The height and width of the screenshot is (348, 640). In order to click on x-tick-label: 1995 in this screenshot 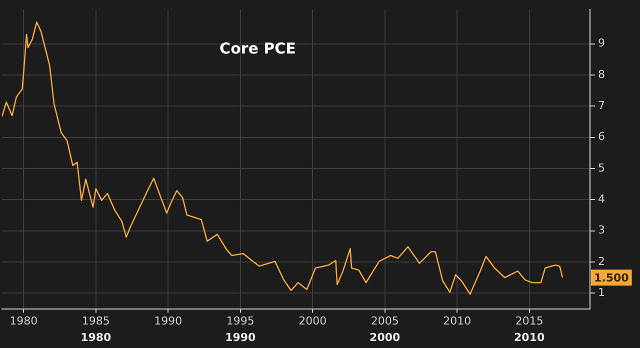, I will do `click(240, 321)`.